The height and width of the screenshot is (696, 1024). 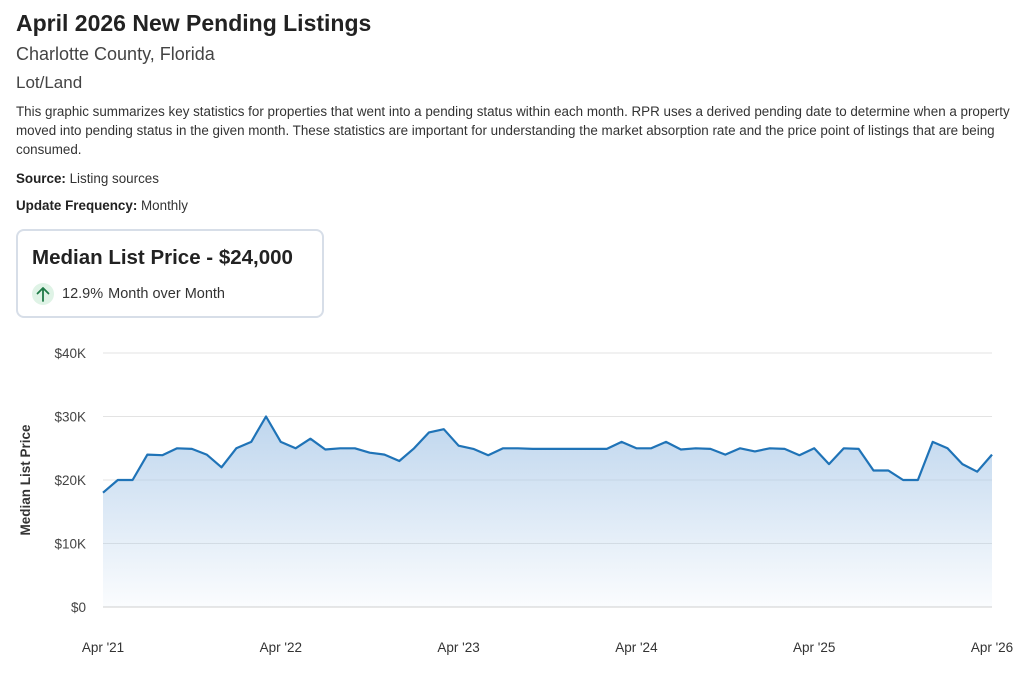 I want to click on card-change: 12.9% Month over Month, so click(x=128, y=294).